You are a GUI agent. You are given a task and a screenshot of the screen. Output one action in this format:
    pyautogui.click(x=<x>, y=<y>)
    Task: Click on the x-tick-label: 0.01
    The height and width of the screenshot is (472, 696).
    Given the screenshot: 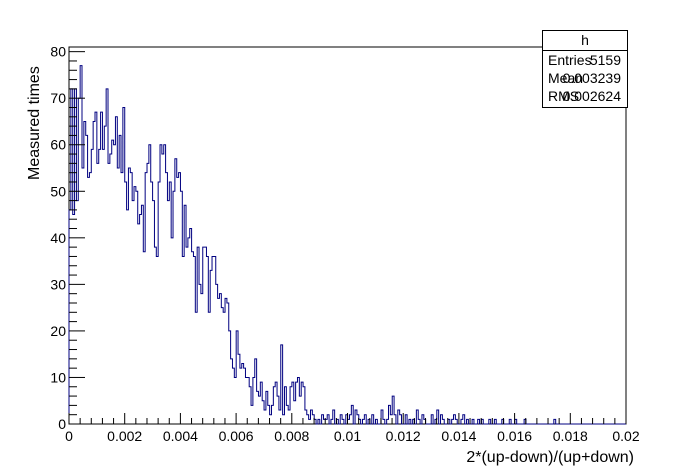 What is the action you would take?
    pyautogui.click(x=347, y=436)
    